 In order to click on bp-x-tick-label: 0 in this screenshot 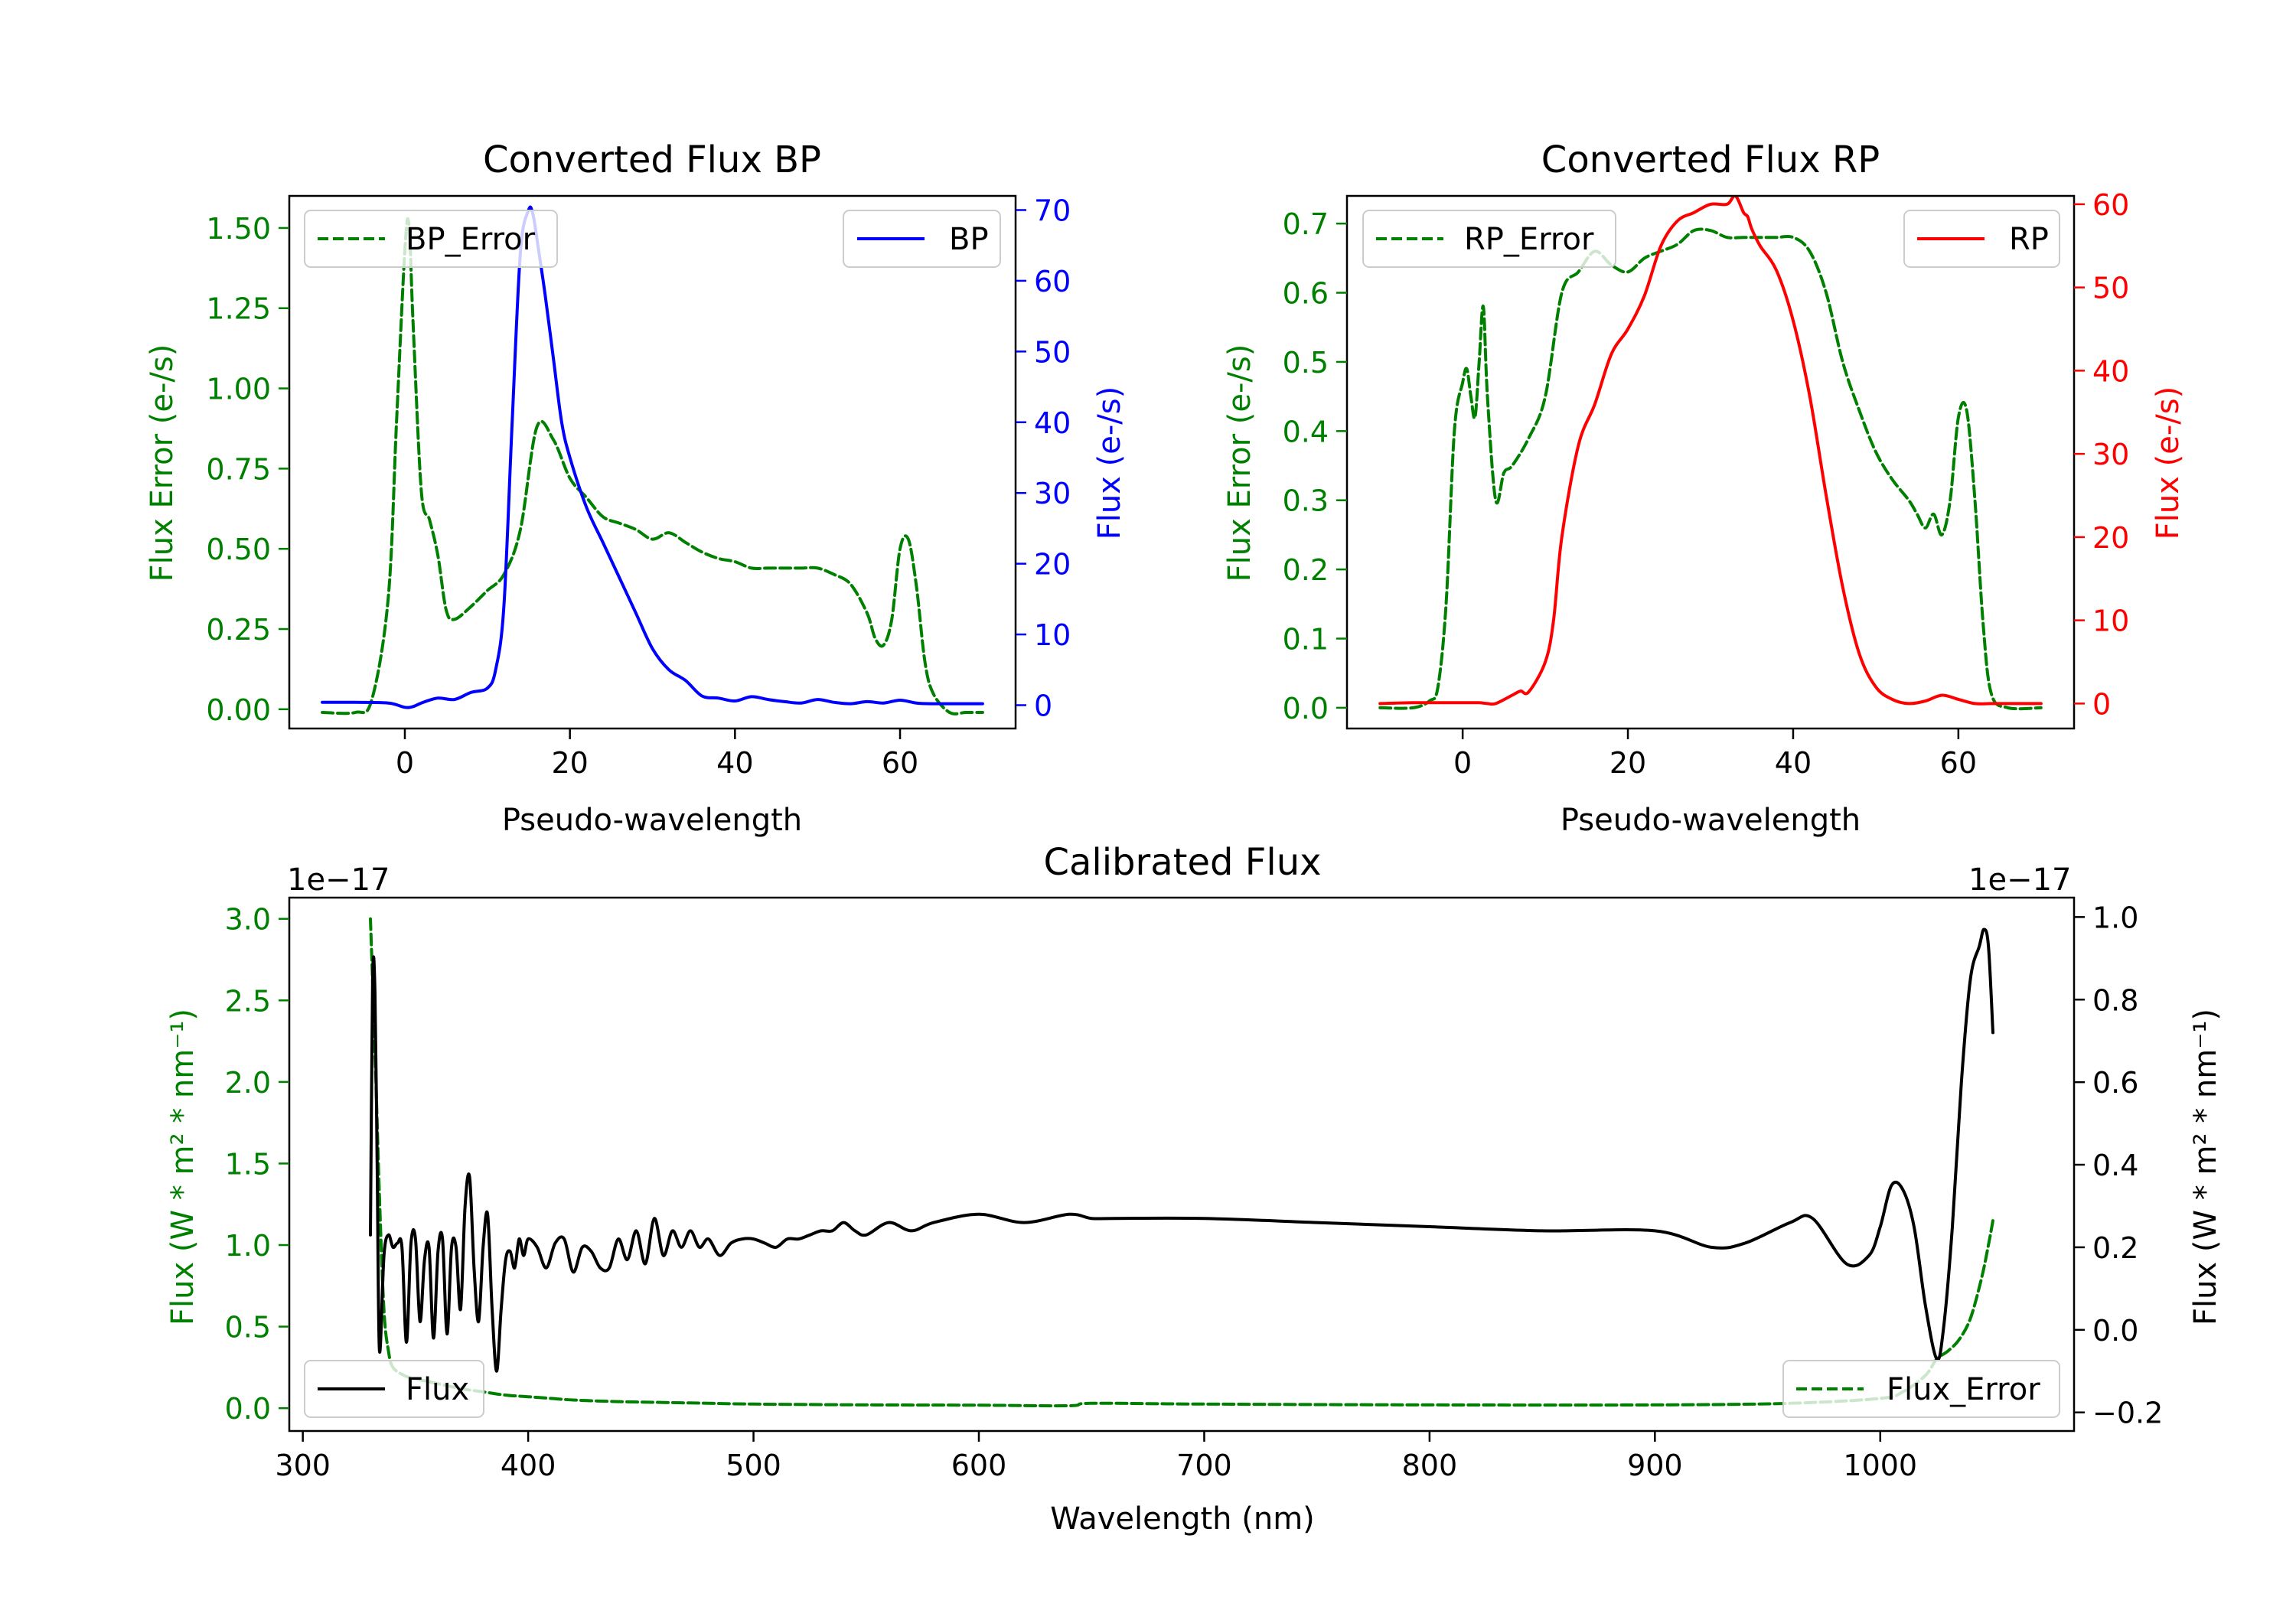, I will do `click(405, 763)`.